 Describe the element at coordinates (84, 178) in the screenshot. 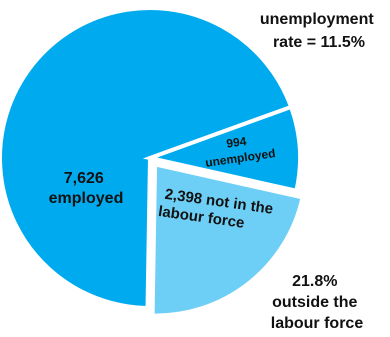

I see `employed-value: 7,626` at that location.